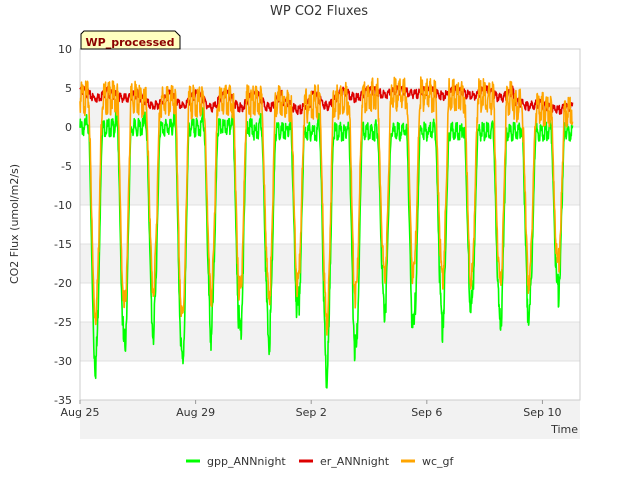  Describe the element at coordinates (63, 322) in the screenshot. I see `y-tick-label: -25` at that location.